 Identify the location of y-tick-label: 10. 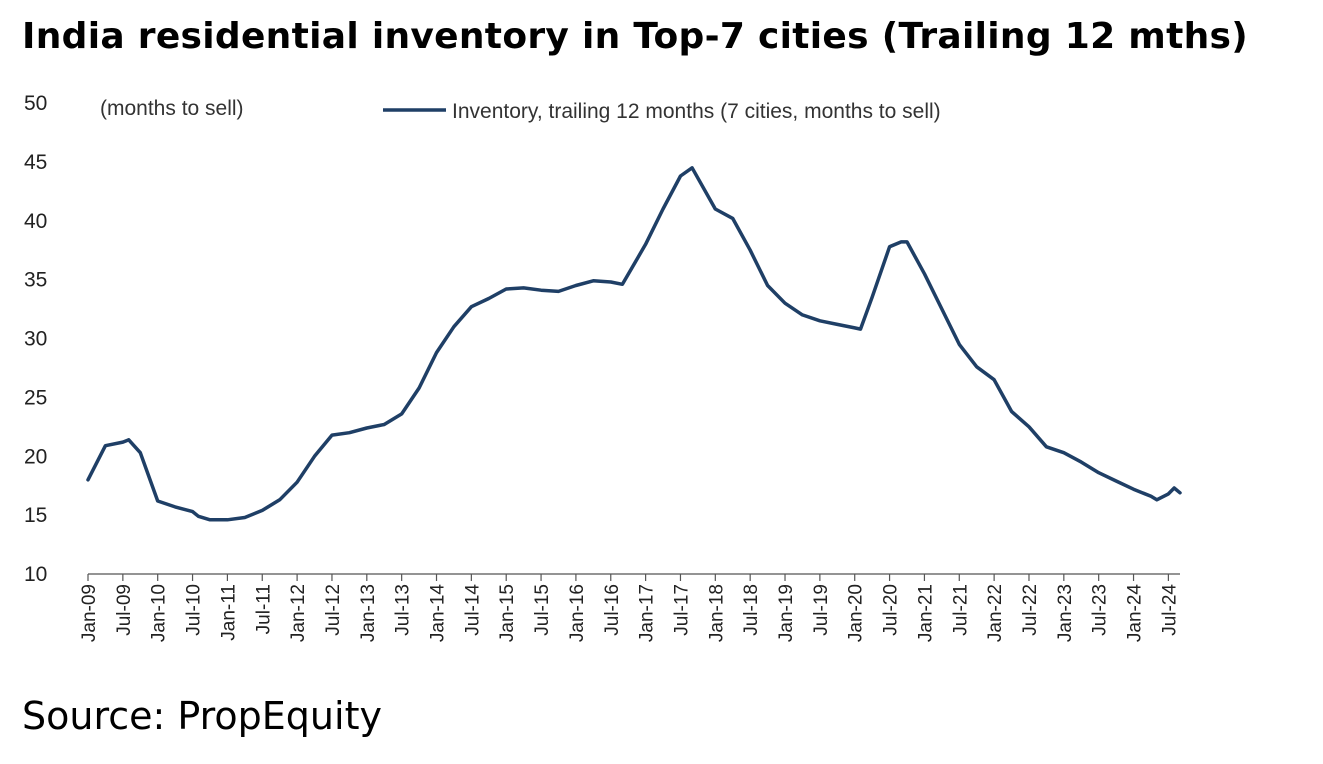
(35, 574).